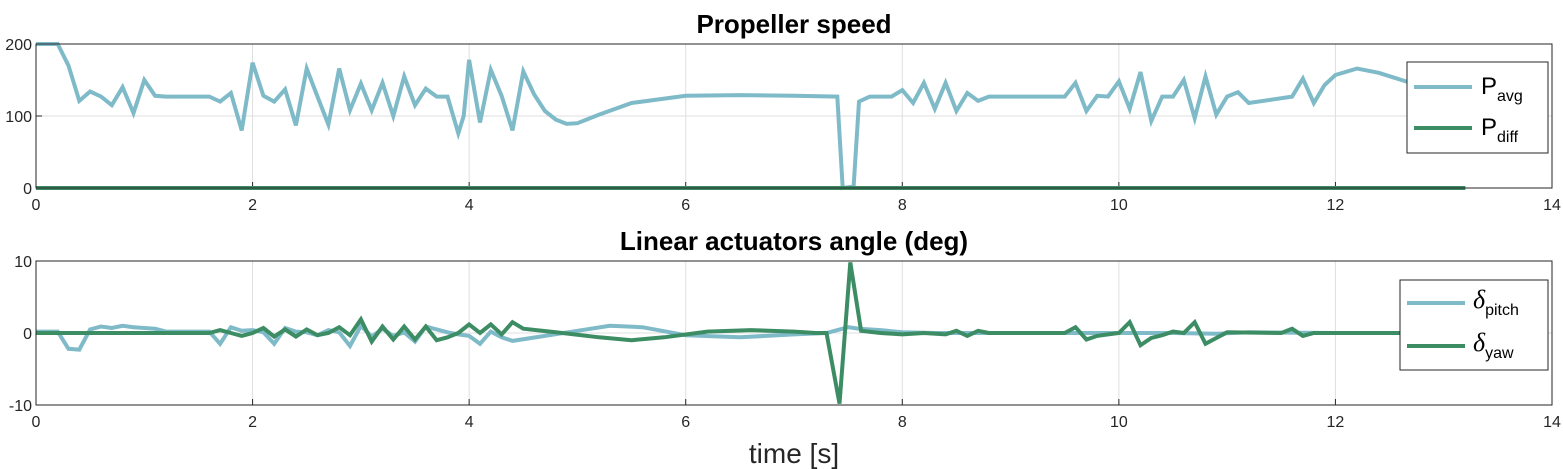  I want to click on legend-subscript: diff, so click(1508, 137).